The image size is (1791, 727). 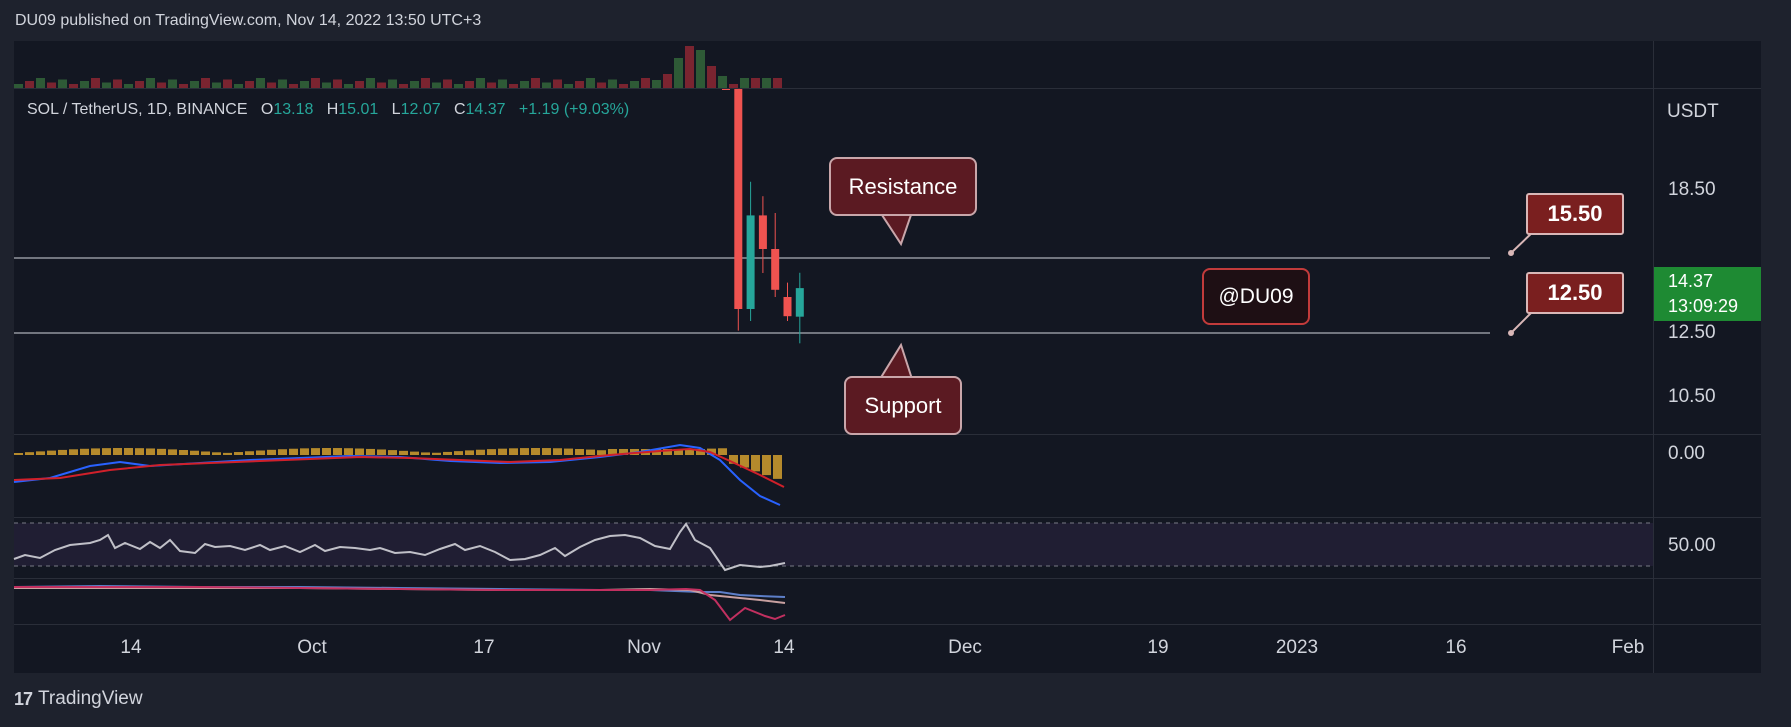 I want to click on level-label-high: 15.50, so click(x=1575, y=214).